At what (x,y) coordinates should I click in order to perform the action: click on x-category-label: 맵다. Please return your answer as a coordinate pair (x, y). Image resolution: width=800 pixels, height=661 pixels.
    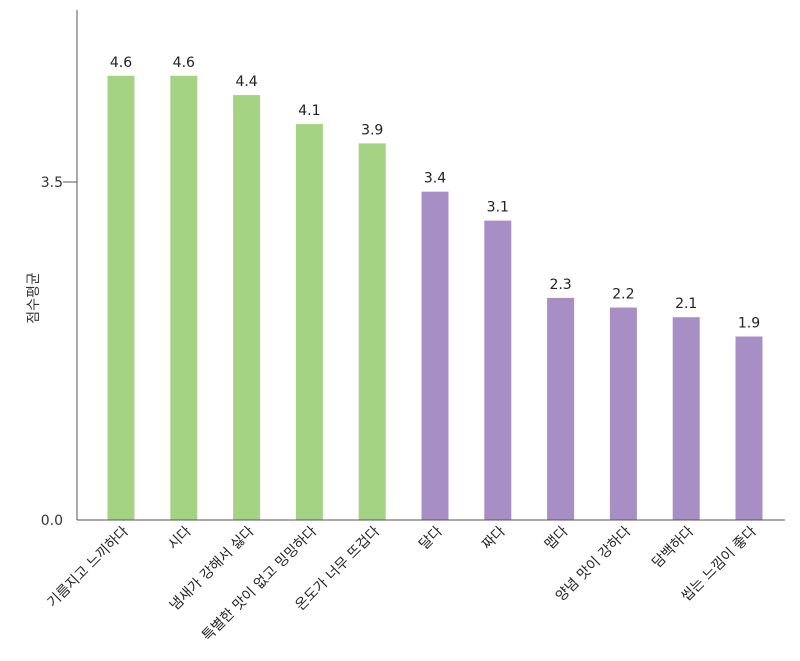
    Looking at the image, I should click on (557, 538).